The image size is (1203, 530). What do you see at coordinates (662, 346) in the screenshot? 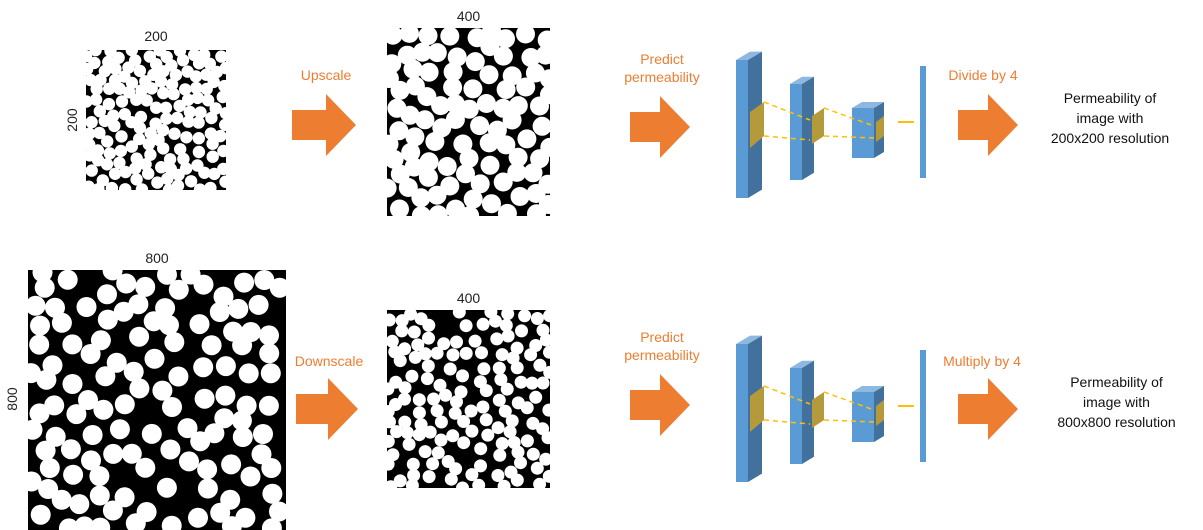
I see `predict-label: Predict permeability` at bounding box center [662, 346].